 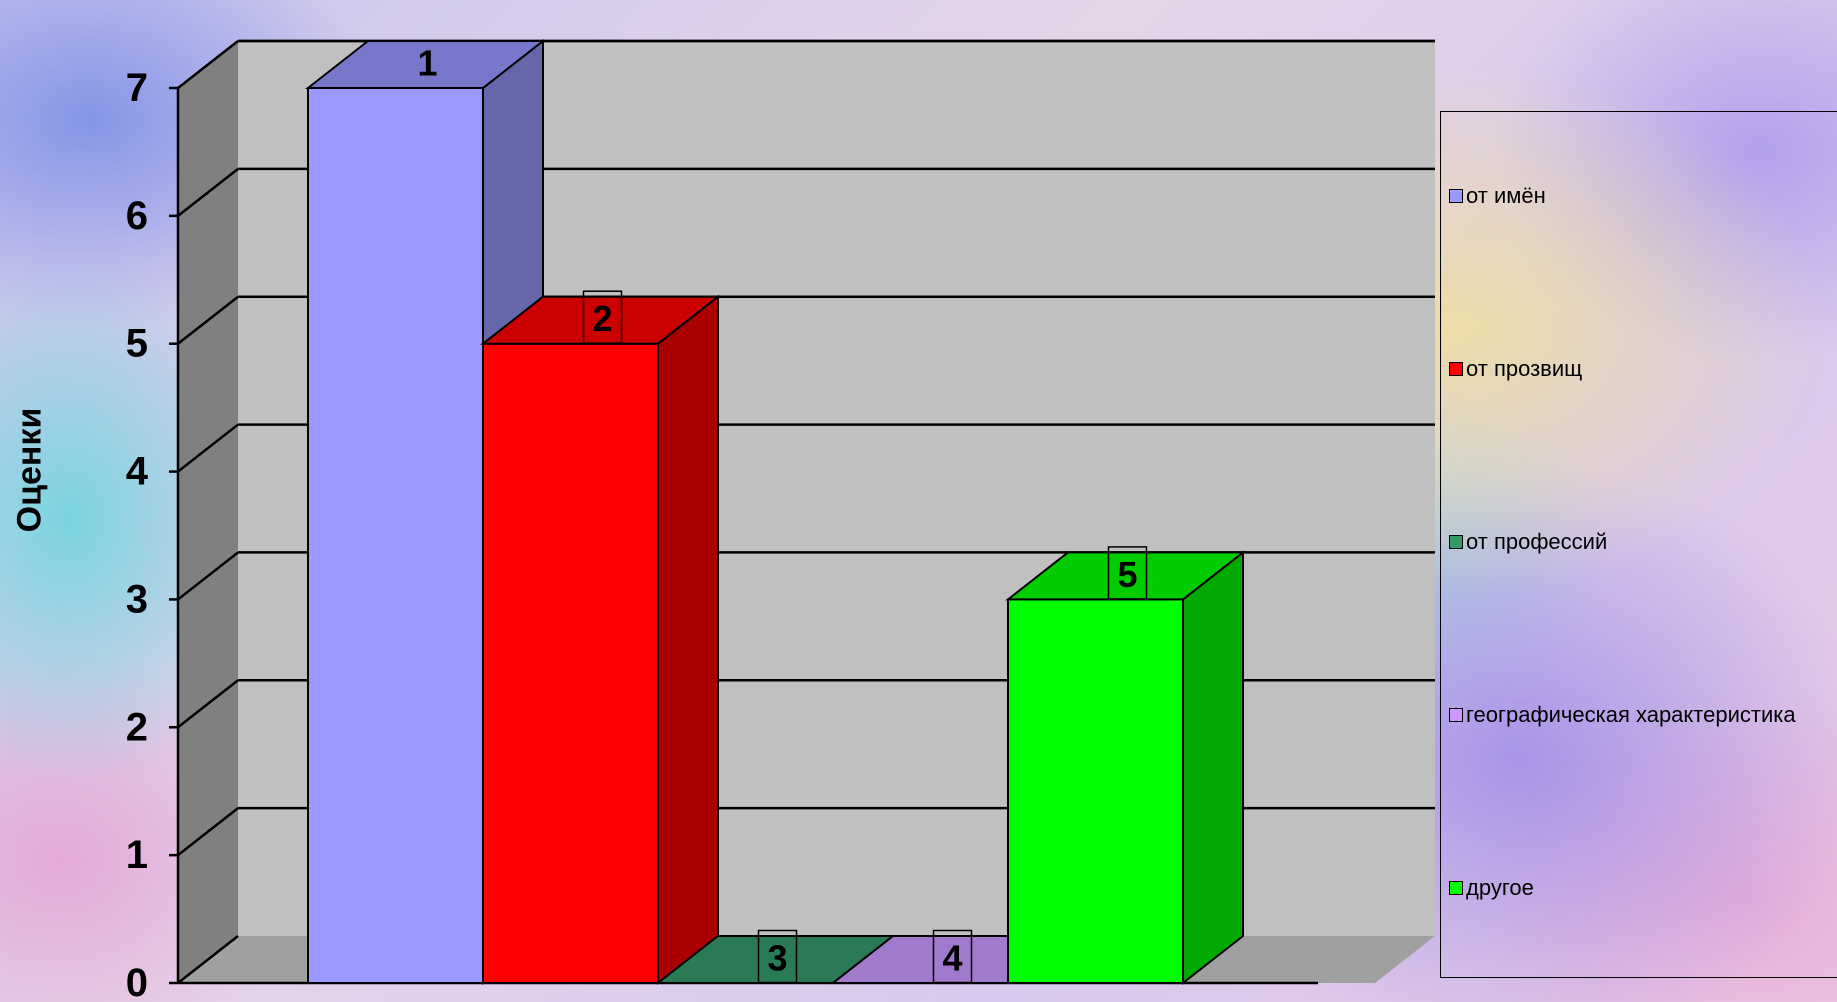 I want to click on data-label: 5, so click(x=1127, y=574).